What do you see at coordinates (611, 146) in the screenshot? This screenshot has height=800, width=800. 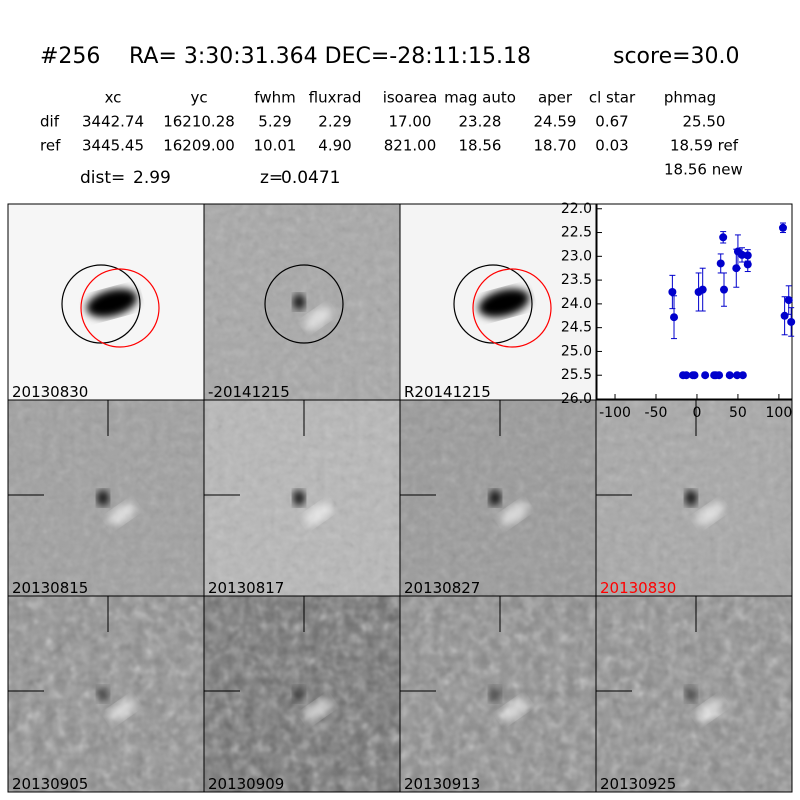 I see `cell: 0.03` at bounding box center [611, 146].